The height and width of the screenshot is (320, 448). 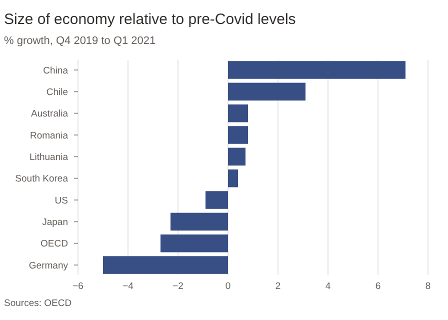 What do you see at coordinates (128, 286) in the screenshot?
I see `x-tick-label: −4` at bounding box center [128, 286].